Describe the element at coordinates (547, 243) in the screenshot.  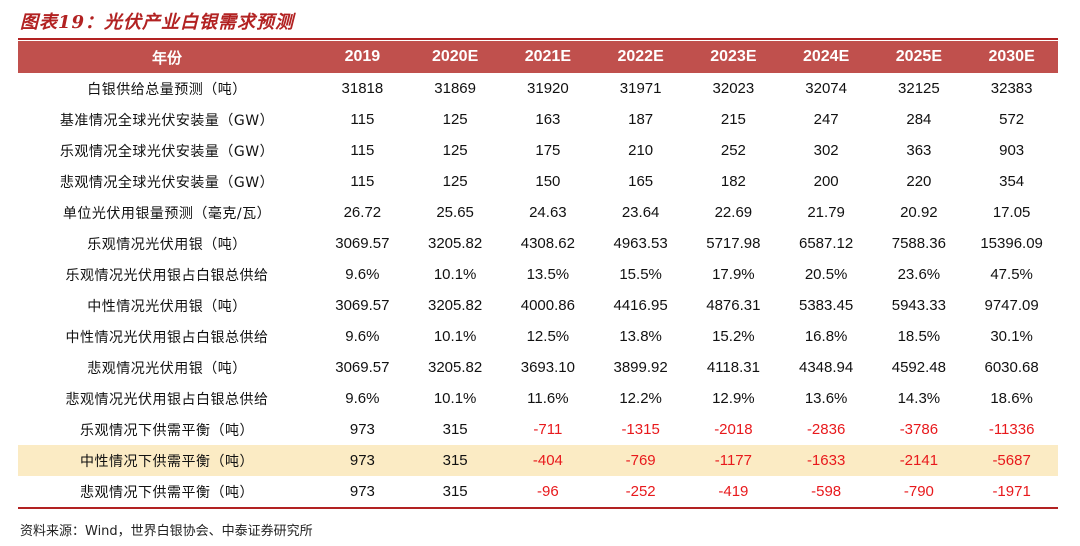
I see `table-cell: 4308.62` at that location.